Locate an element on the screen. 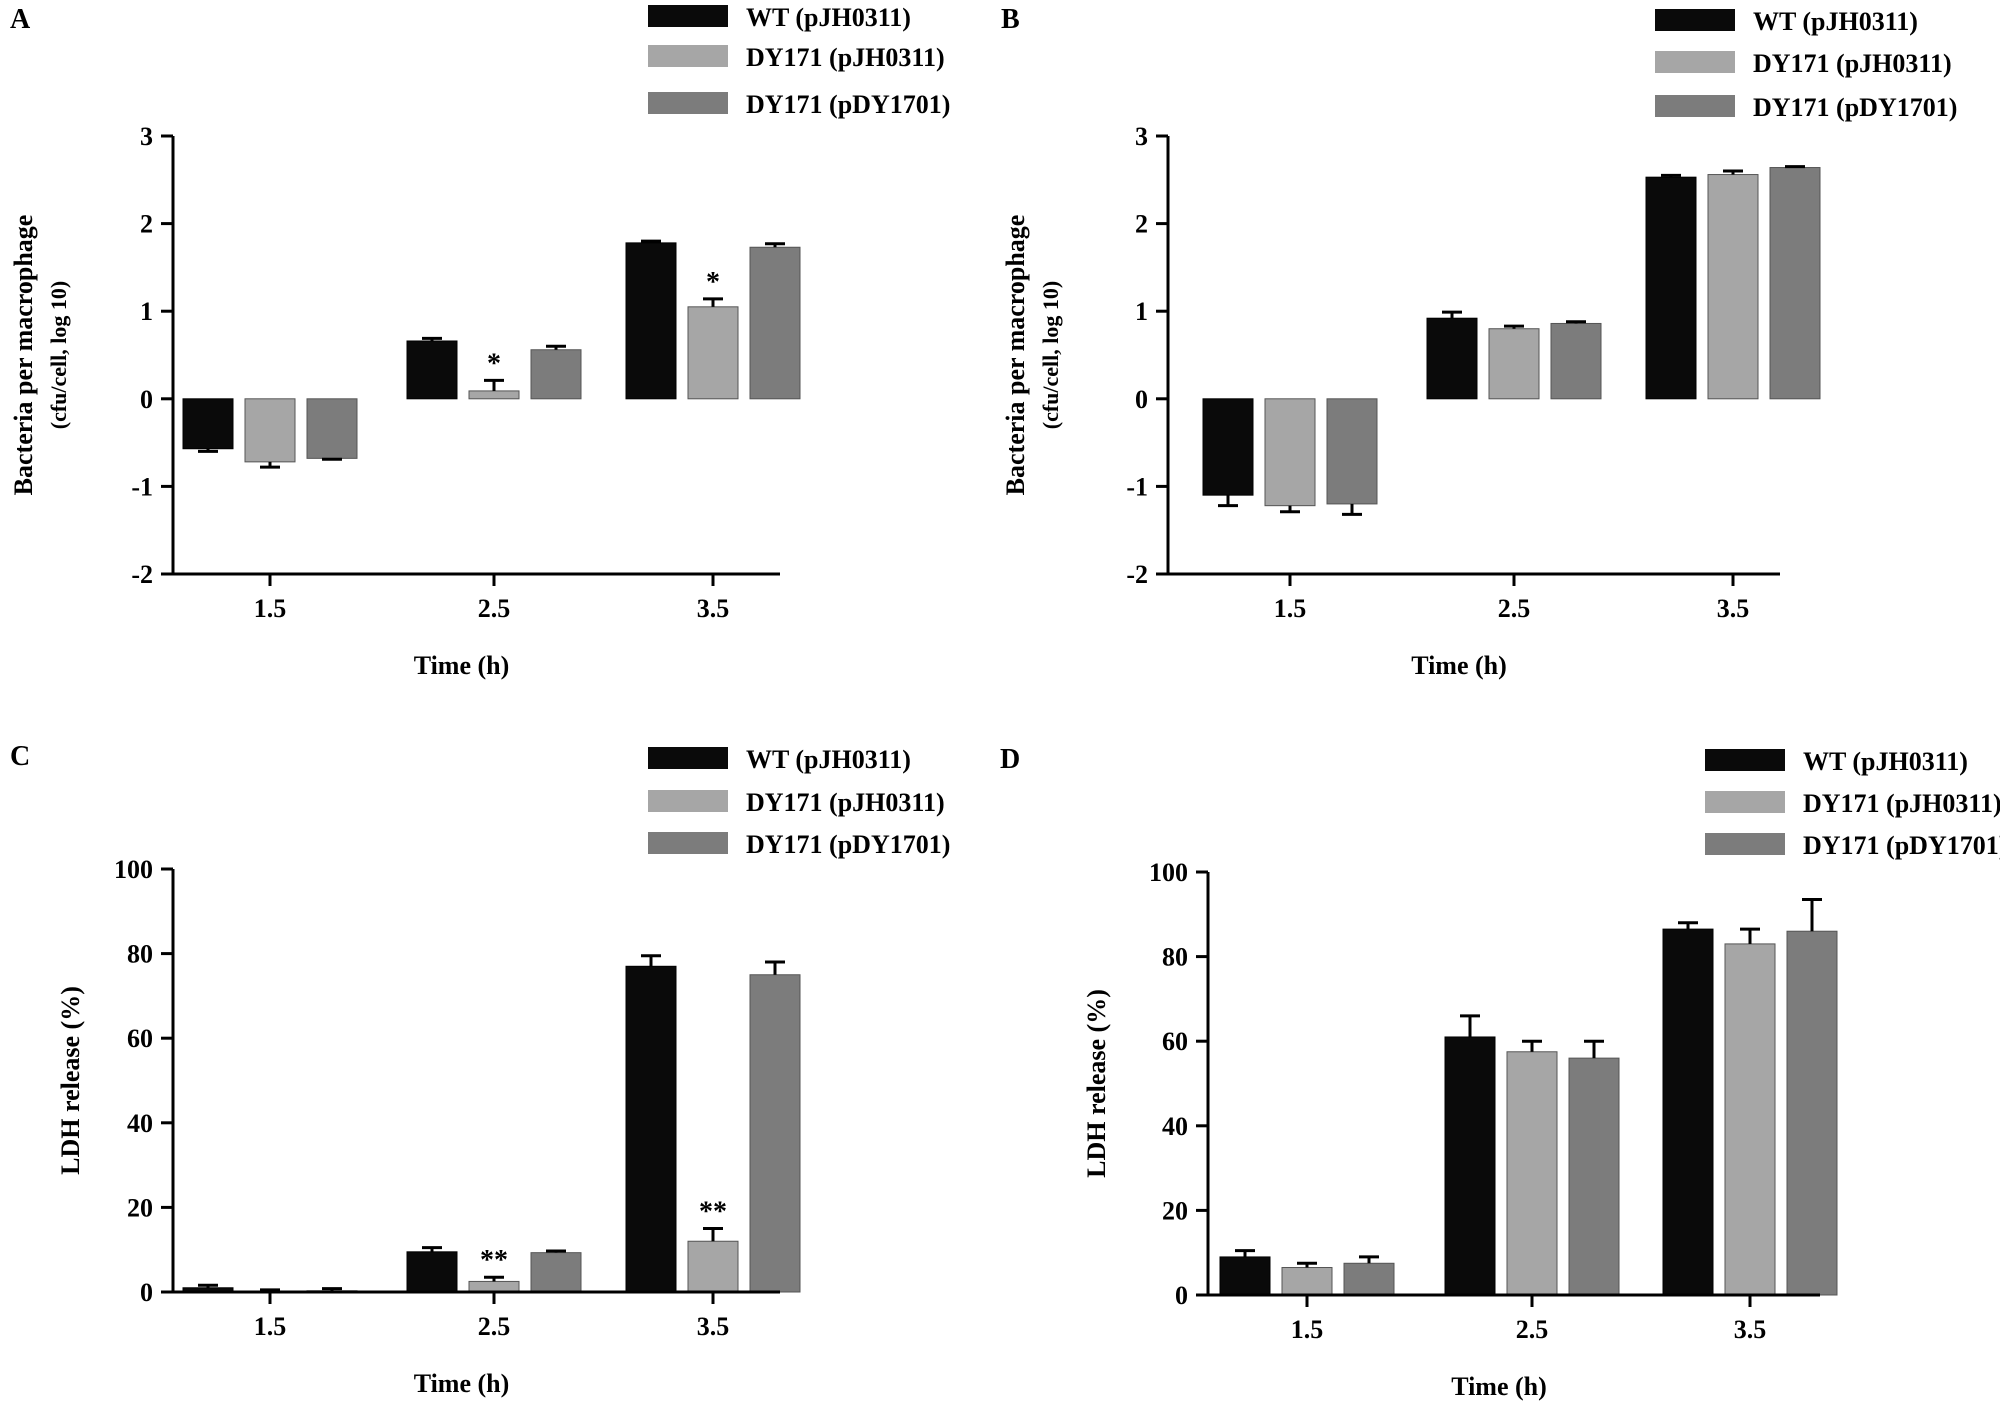 The height and width of the screenshot is (1410, 2000). y-tick-label: -1 is located at coordinates (142, 486).